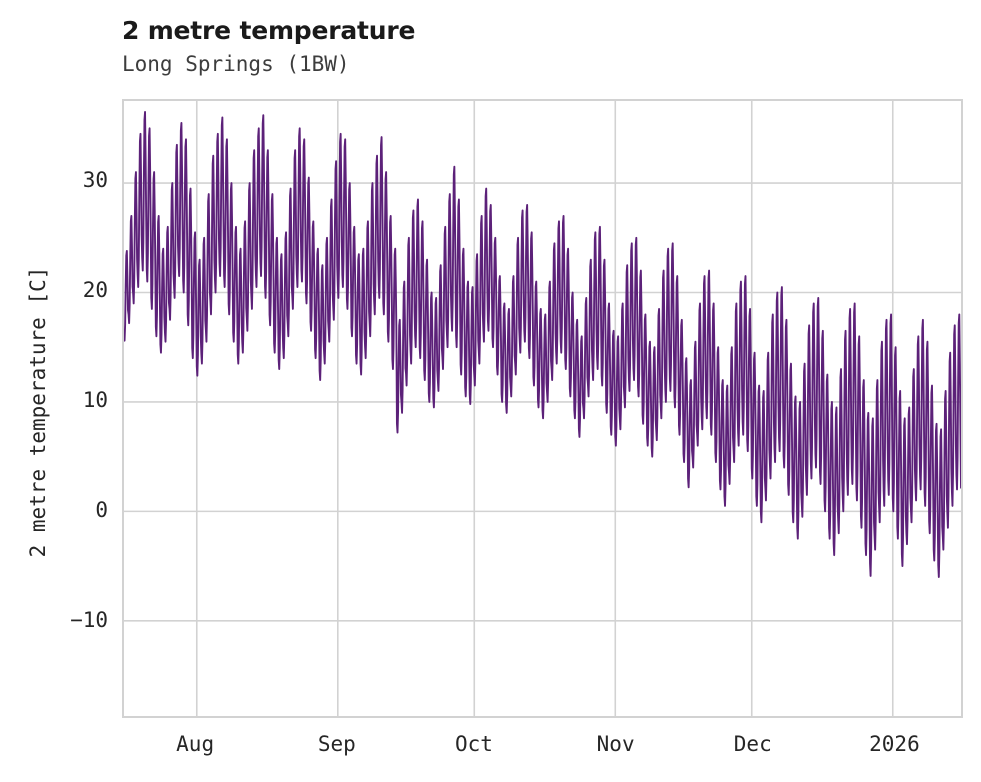 The width and height of the screenshot is (981, 782). I want to click on chart-title: 2 metre temperature, so click(269, 30).